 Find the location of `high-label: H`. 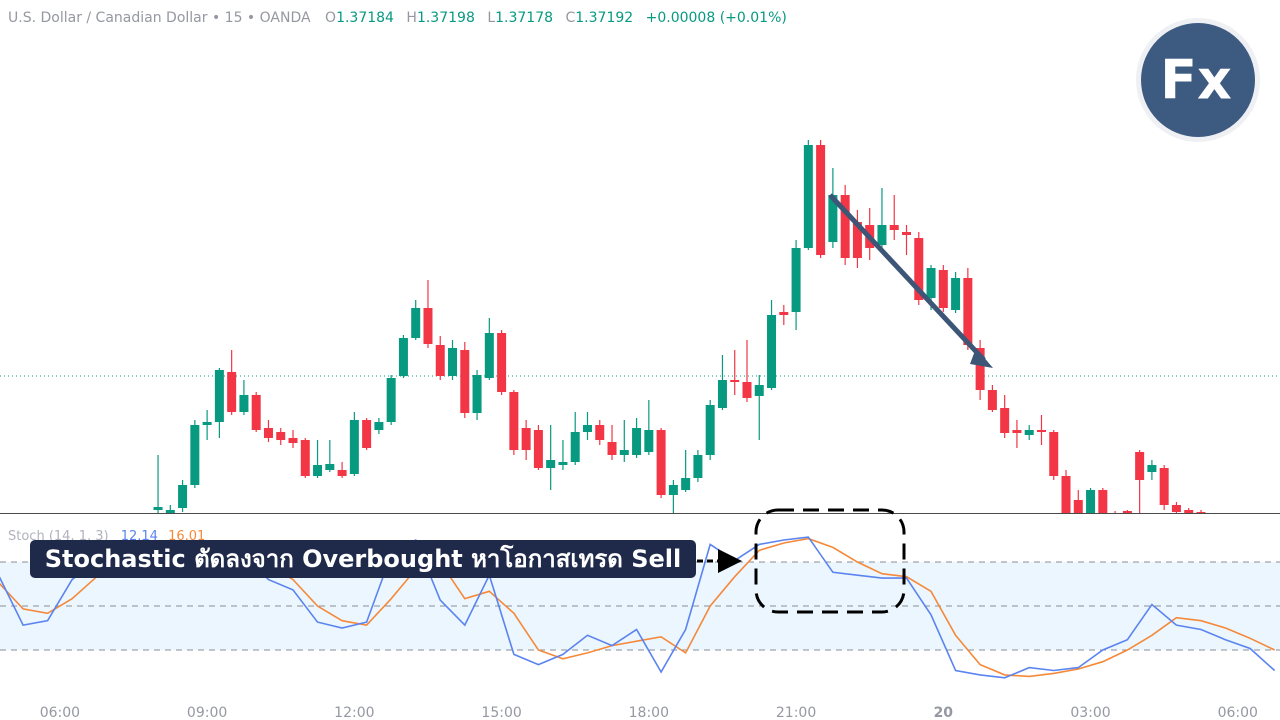

high-label: H is located at coordinates (411, 18).